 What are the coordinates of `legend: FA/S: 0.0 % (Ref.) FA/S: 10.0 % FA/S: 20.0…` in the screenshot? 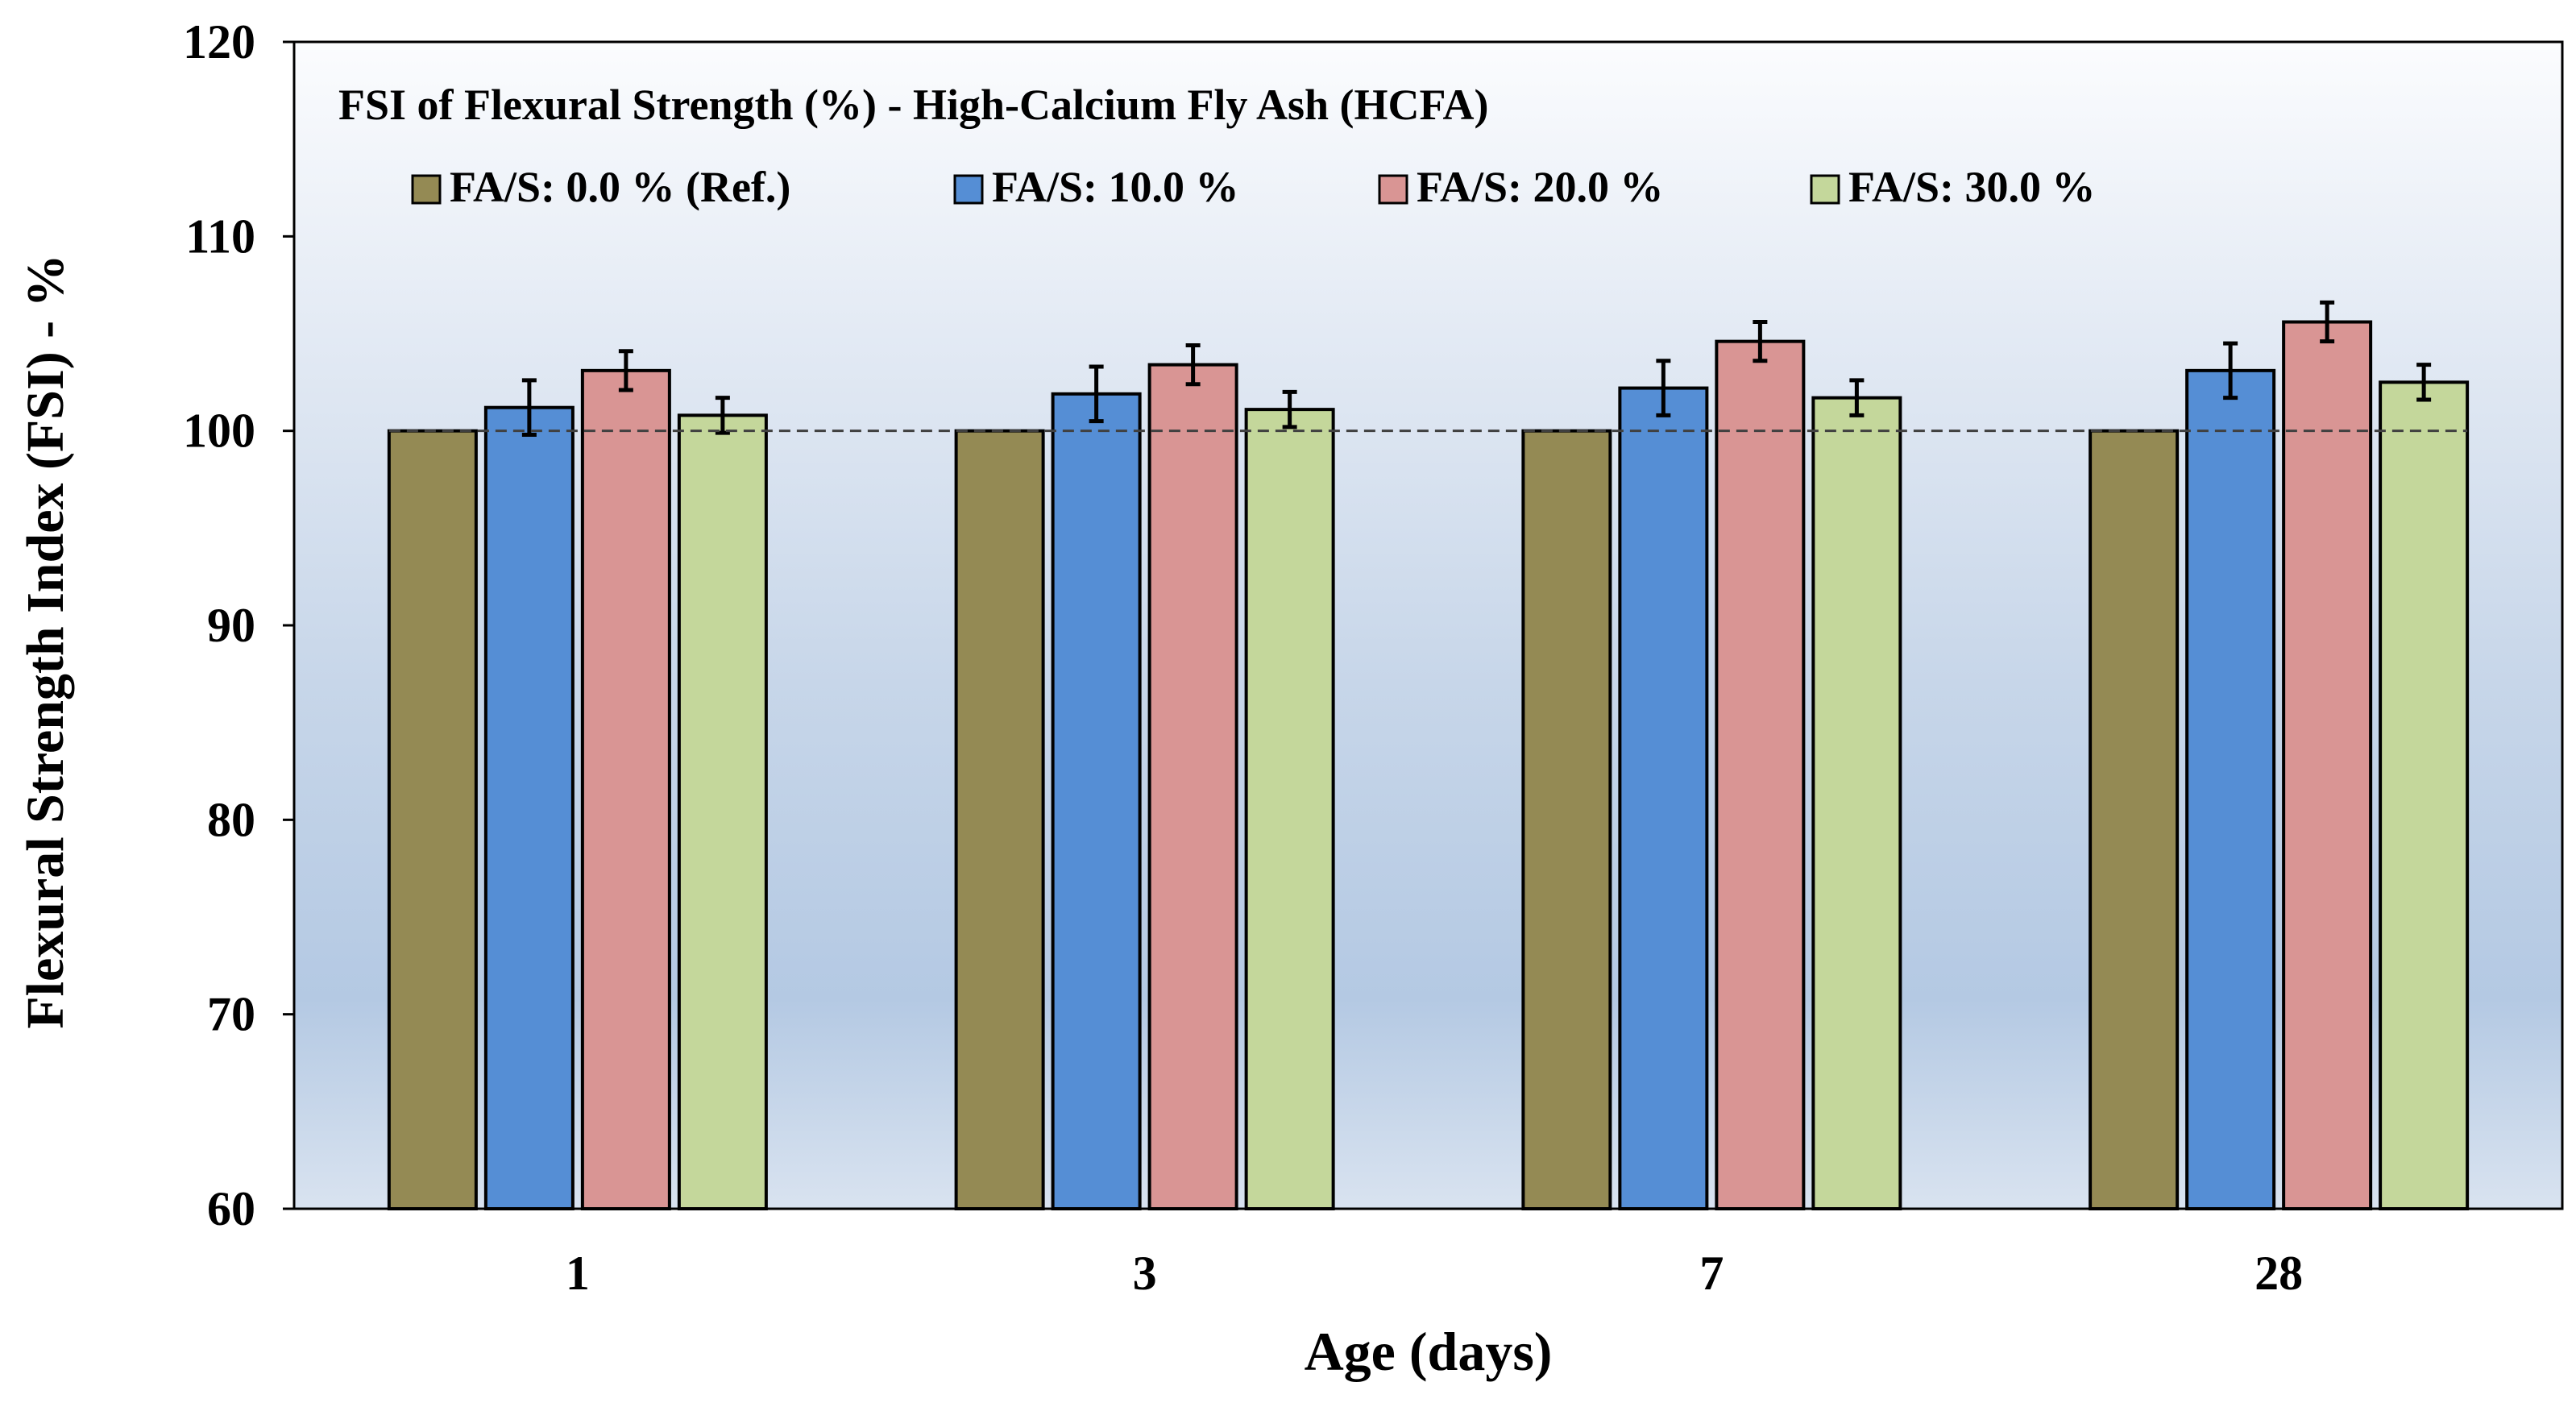 It's located at (1253, 187).